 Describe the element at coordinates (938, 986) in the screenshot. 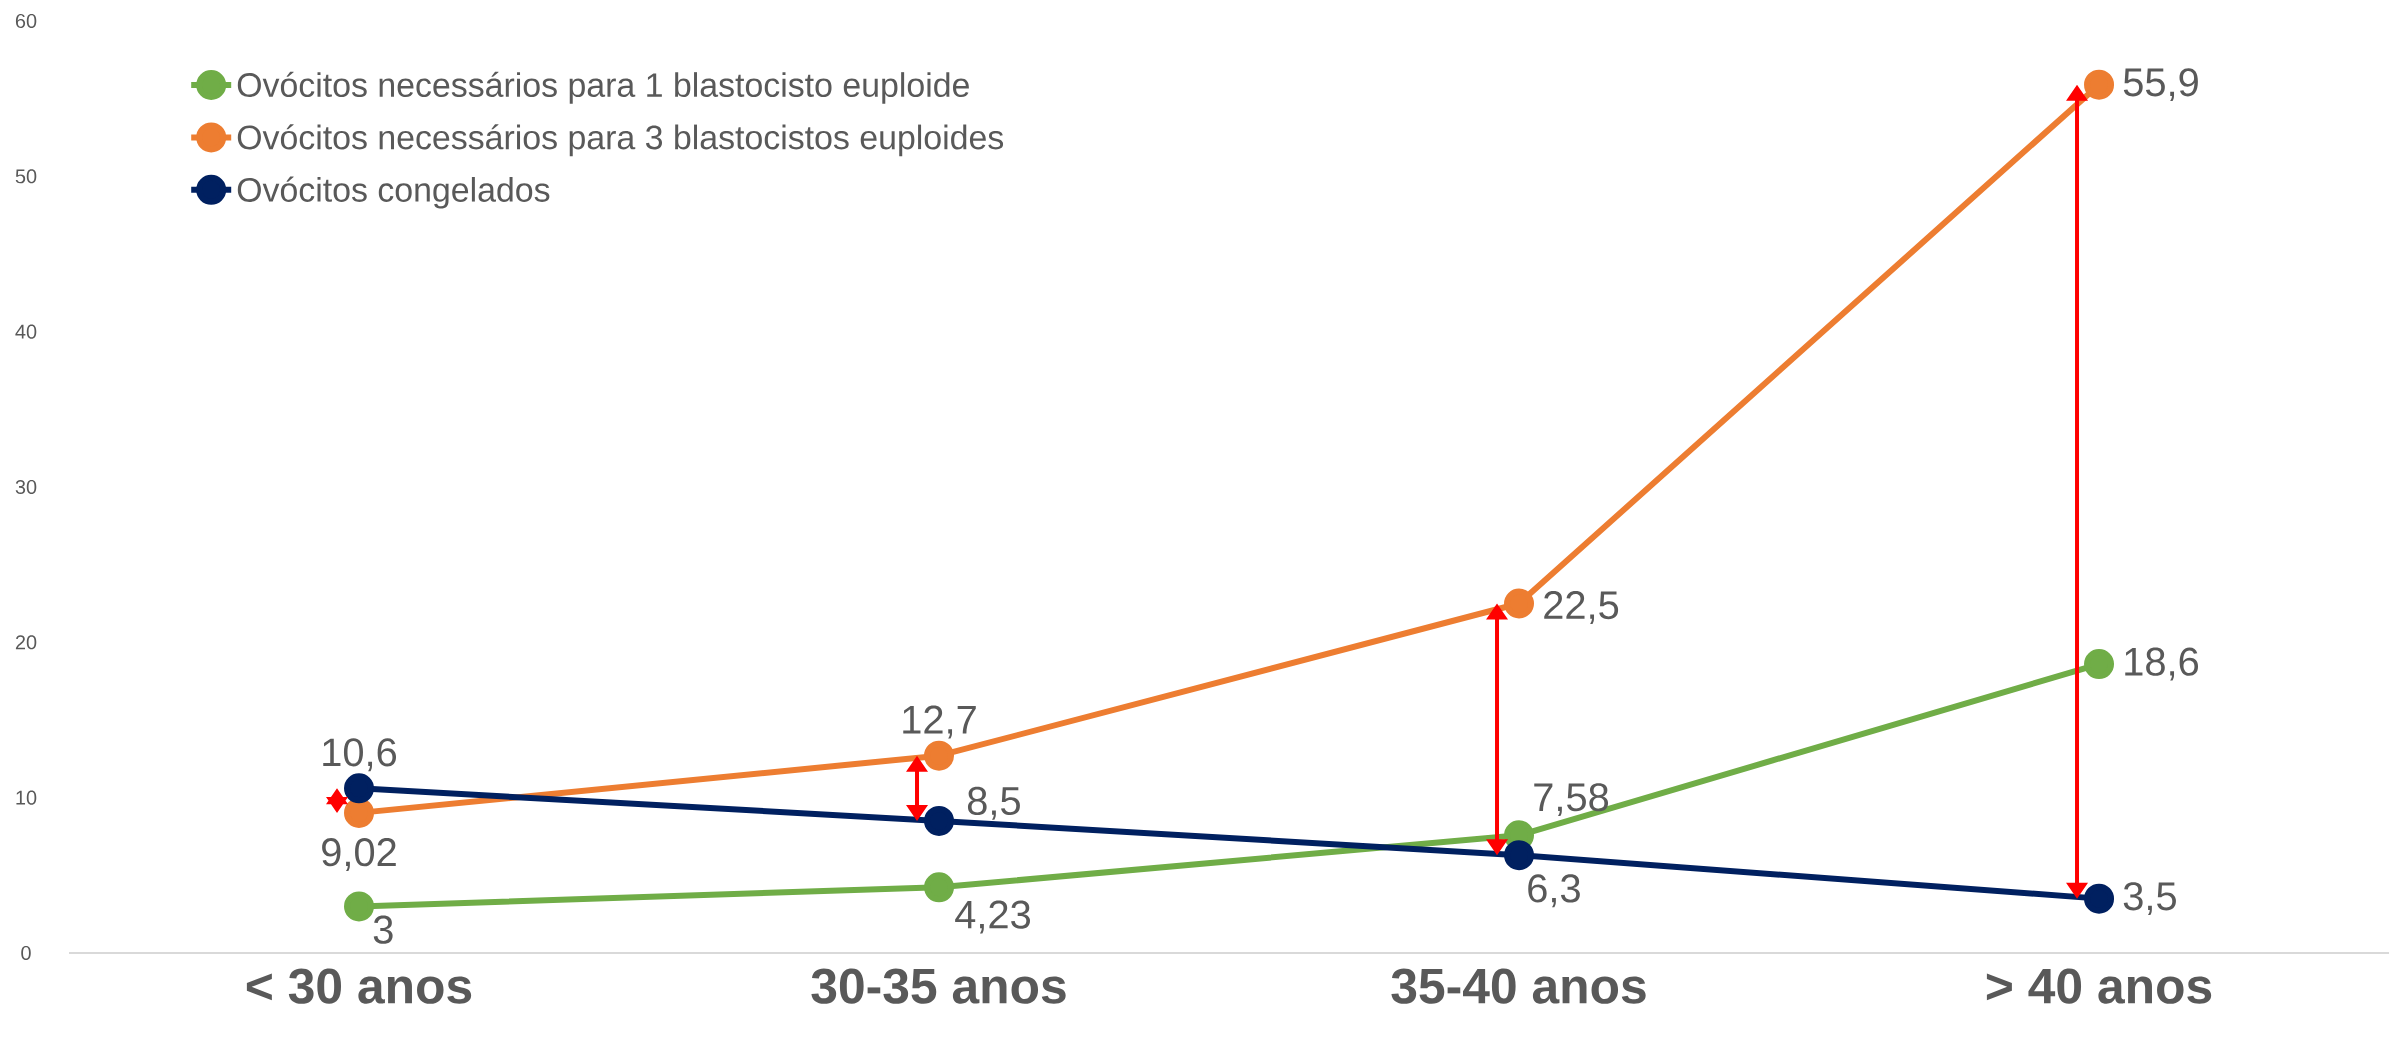

I see `x-tick-label: 30-35 anos` at that location.